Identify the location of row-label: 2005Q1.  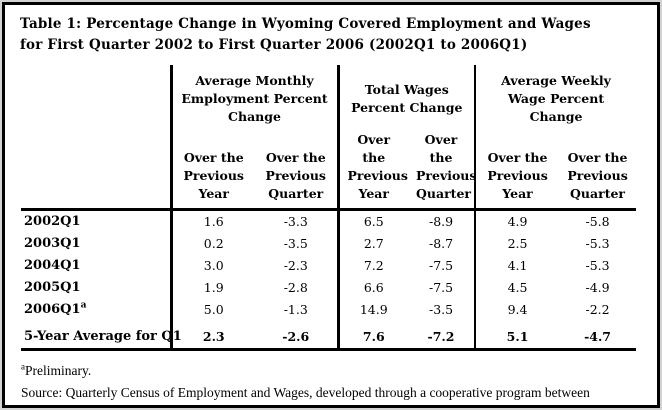
(52, 287).